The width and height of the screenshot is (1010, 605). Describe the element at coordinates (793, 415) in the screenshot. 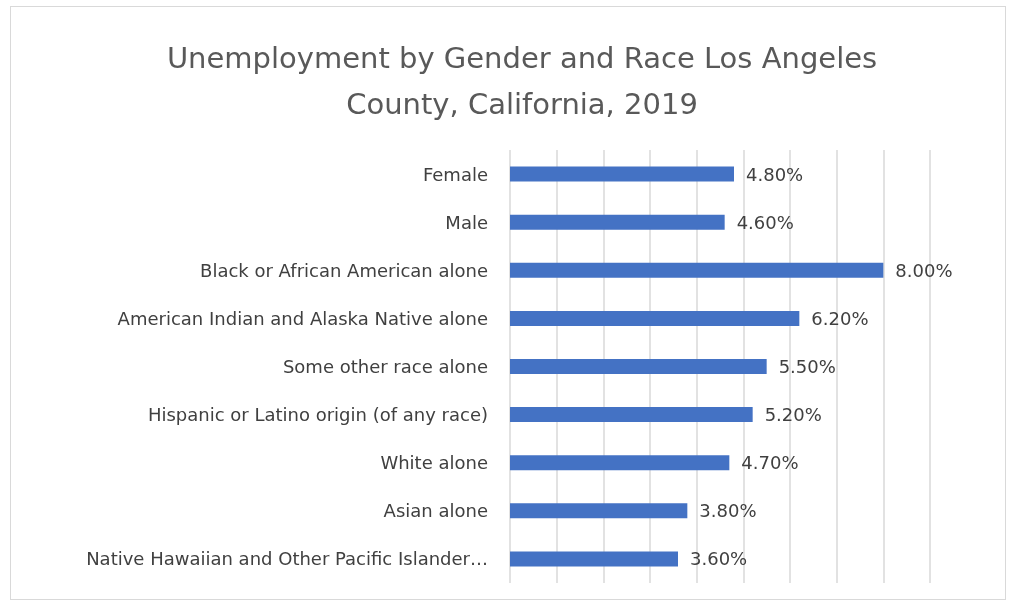

I see `data-label: 5.20%` at that location.